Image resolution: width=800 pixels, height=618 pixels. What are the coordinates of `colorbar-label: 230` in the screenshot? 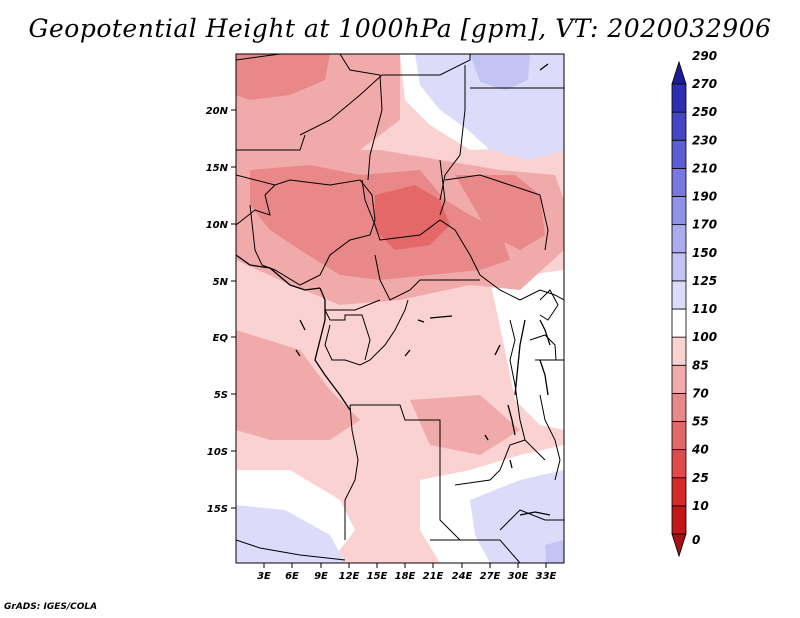 It's located at (704, 140).